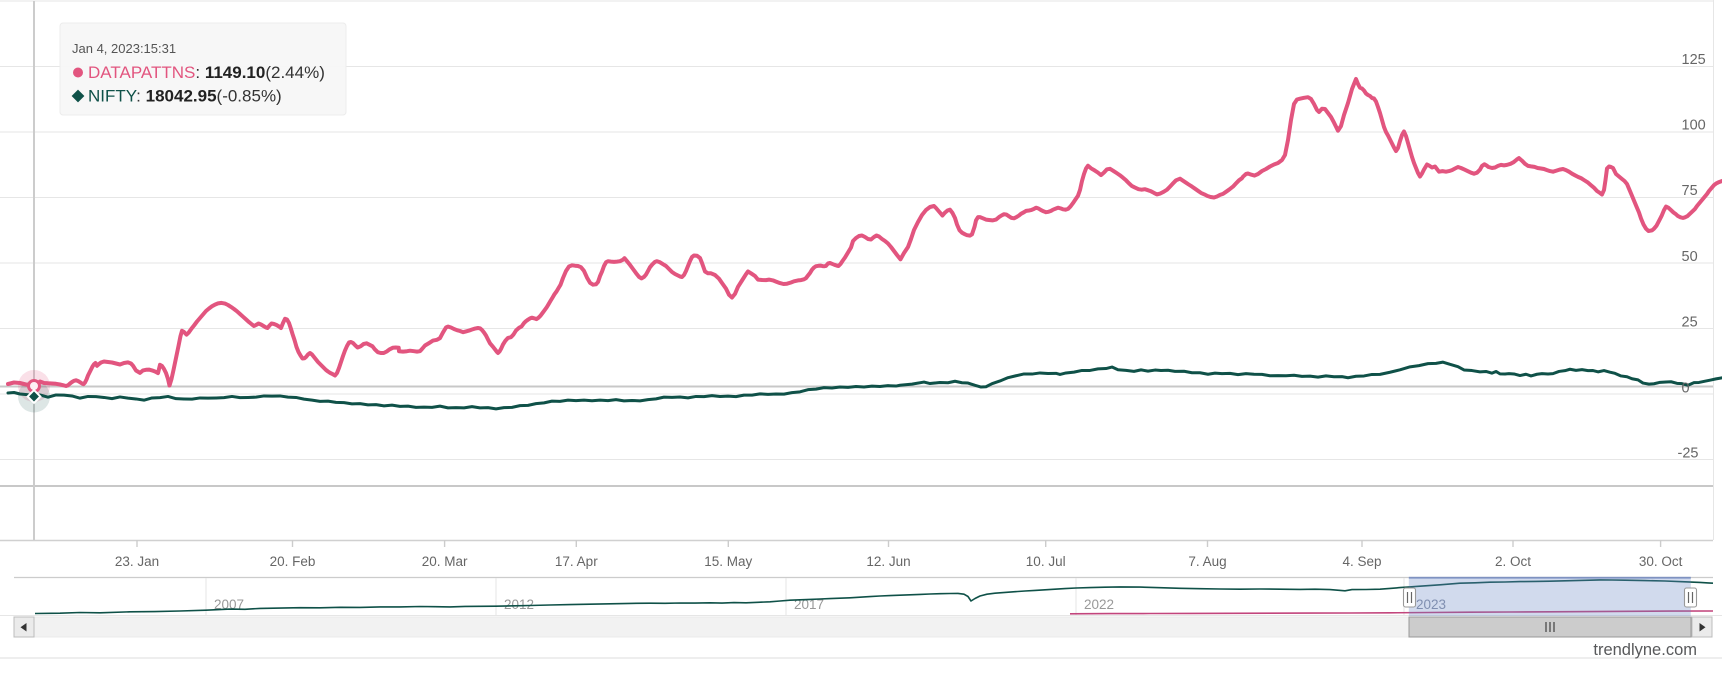 The image size is (1722, 675). What do you see at coordinates (519, 604) in the screenshot?
I see `svg-text: 2012` at bounding box center [519, 604].